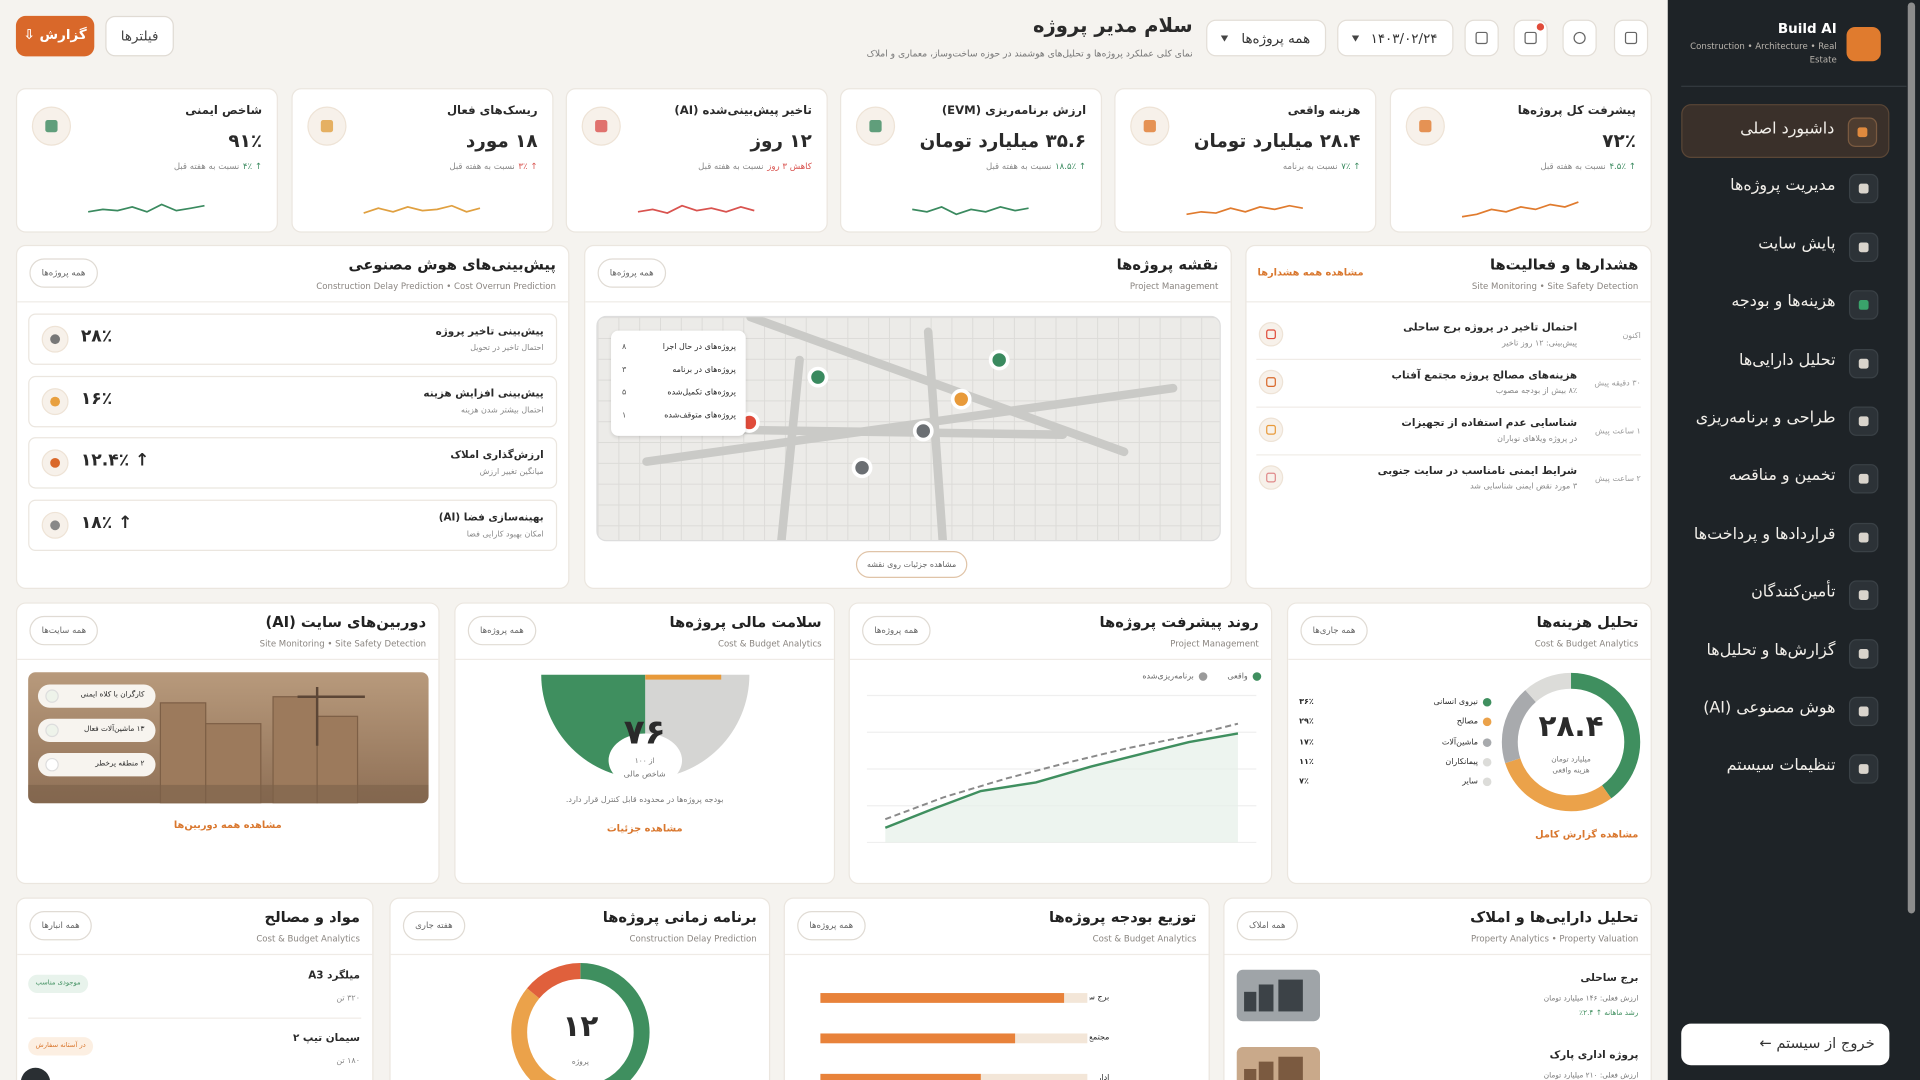 The height and width of the screenshot is (1080, 1920). I want to click on cost-donut, so click(1469, 743).